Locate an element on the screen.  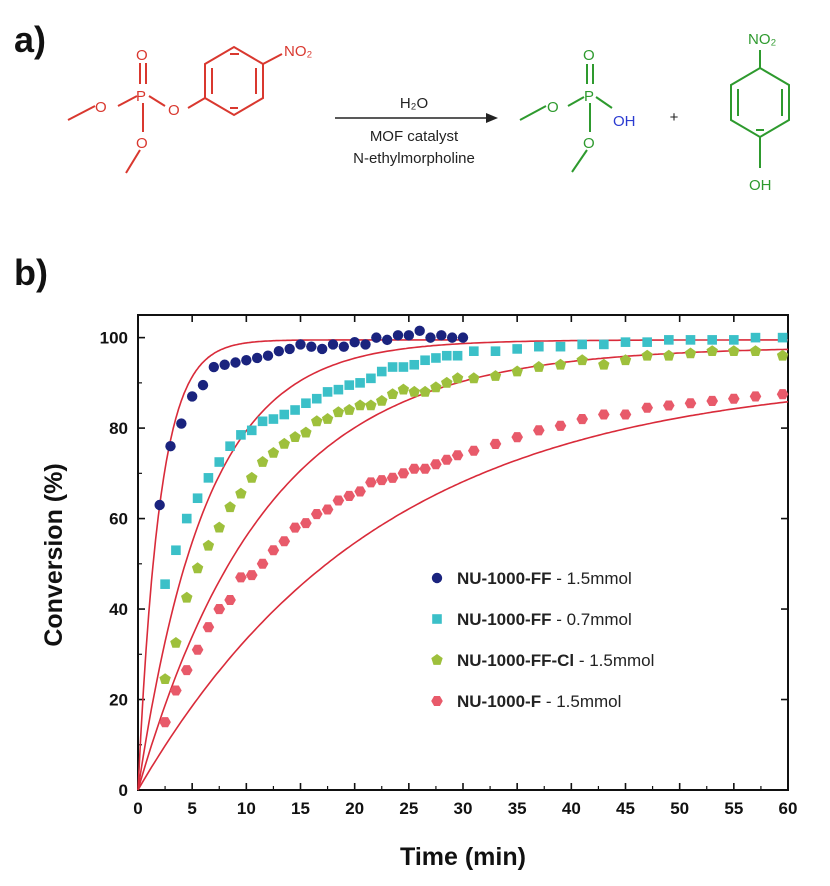
catalyst-label: MOF catalyst is located at coordinates (414, 136).